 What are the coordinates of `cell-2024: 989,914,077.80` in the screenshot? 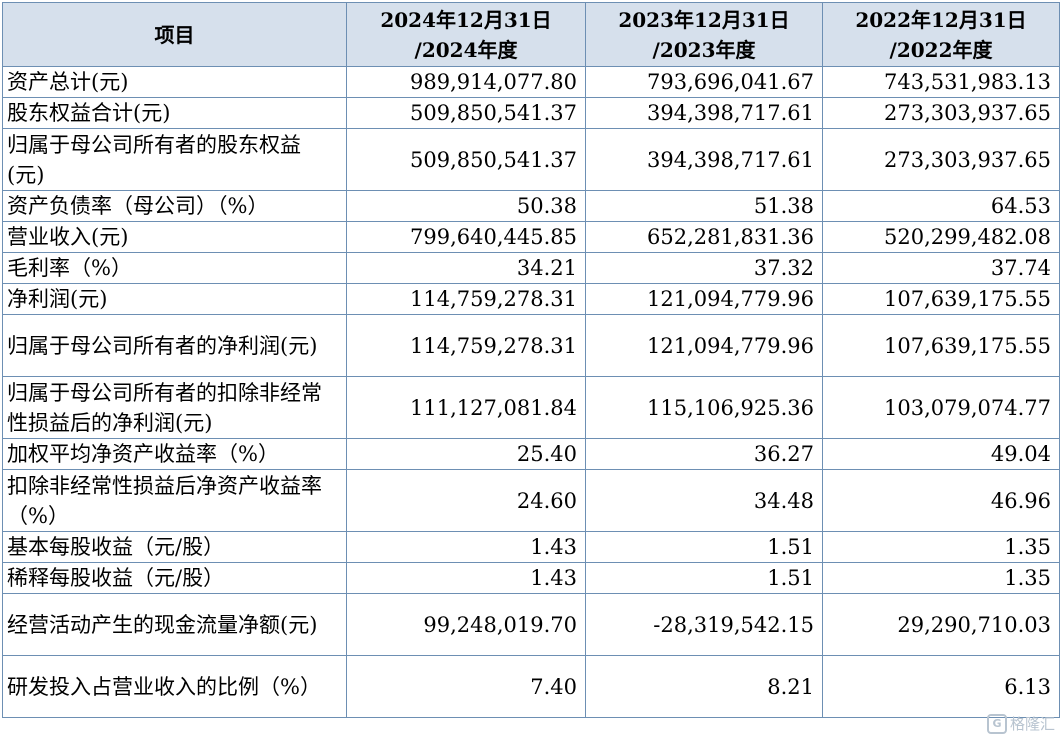 It's located at (466, 82).